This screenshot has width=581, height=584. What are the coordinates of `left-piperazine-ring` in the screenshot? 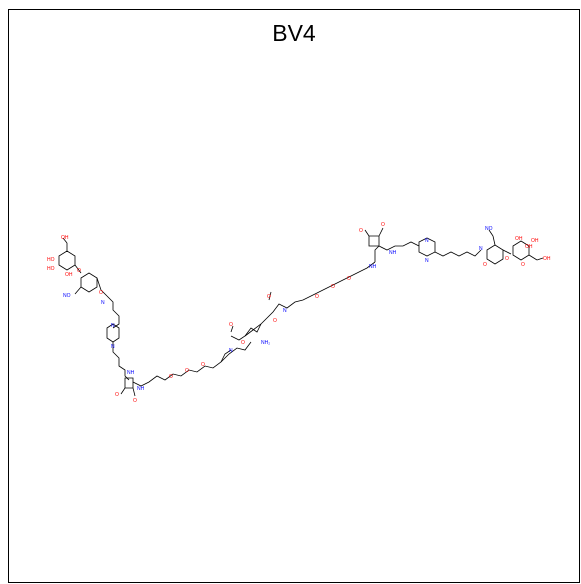 It's located at (113, 333).